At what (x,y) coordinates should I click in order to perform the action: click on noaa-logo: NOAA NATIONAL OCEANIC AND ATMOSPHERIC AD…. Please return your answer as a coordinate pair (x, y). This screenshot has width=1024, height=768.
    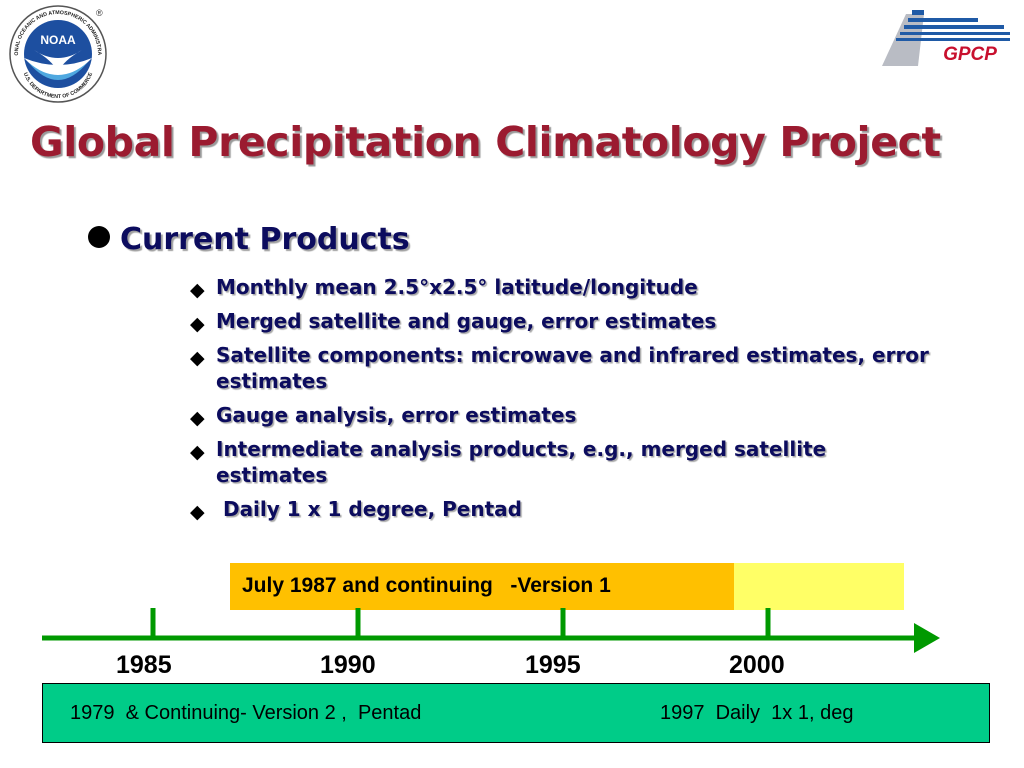
    Looking at the image, I should click on (55, 52).